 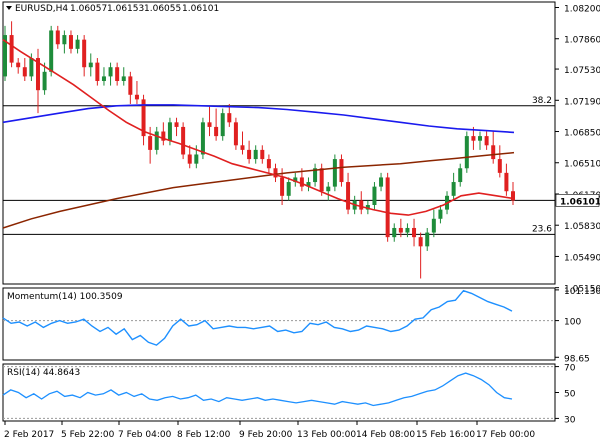 What do you see at coordinates (582, 290) in the screenshot?
I see `price-y-tick-label: 1.05150` at bounding box center [582, 290].